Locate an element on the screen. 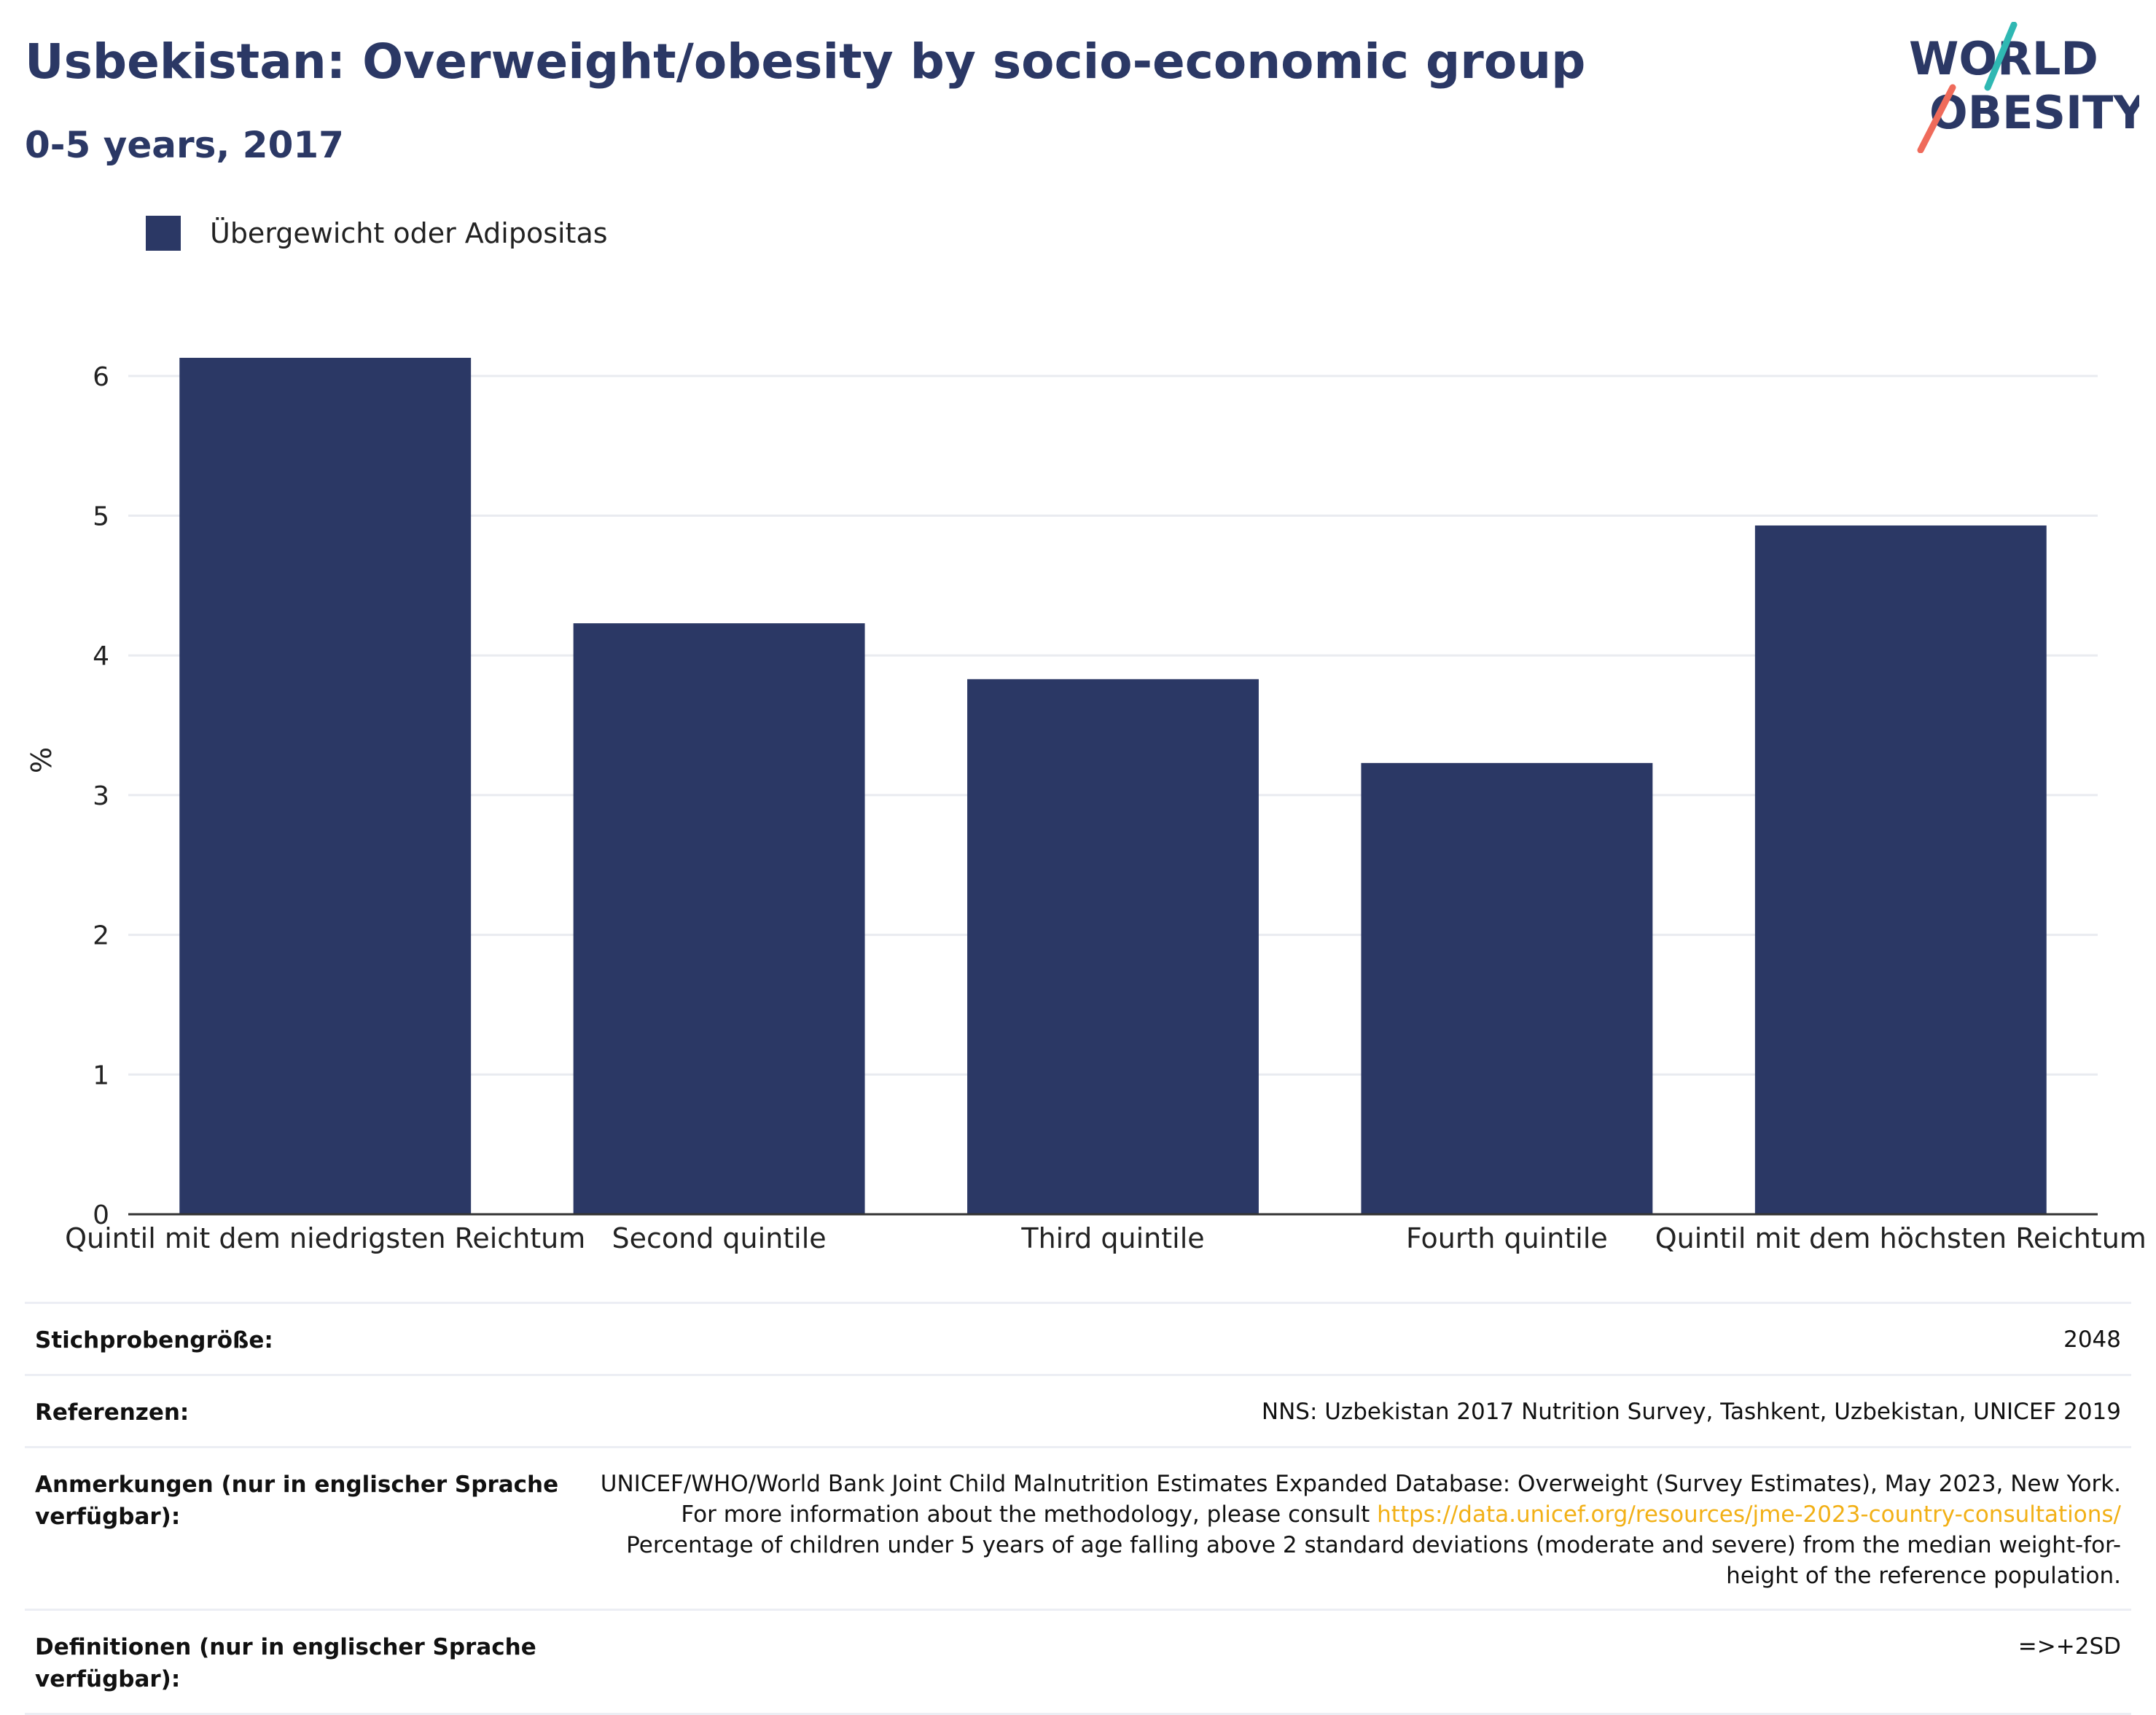 This screenshot has height=1715, width=2156. x-tick-label: Quintil mit dem höchsten Reichtum is located at coordinates (1901, 1238).